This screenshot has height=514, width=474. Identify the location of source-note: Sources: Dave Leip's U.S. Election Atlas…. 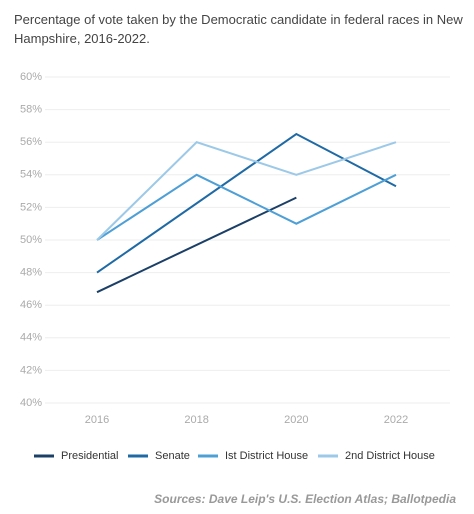
(305, 499).